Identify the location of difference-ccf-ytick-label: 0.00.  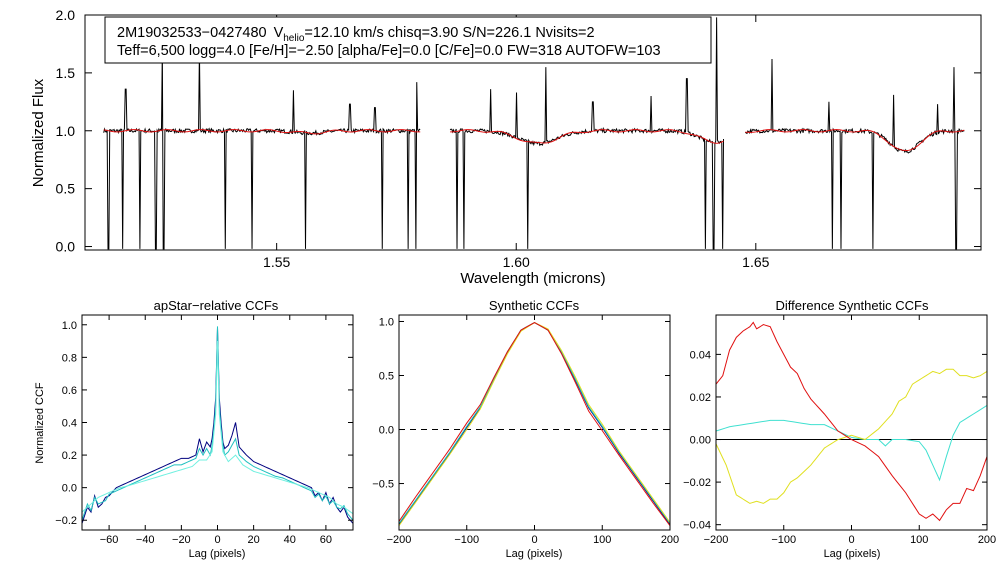
(700, 441).